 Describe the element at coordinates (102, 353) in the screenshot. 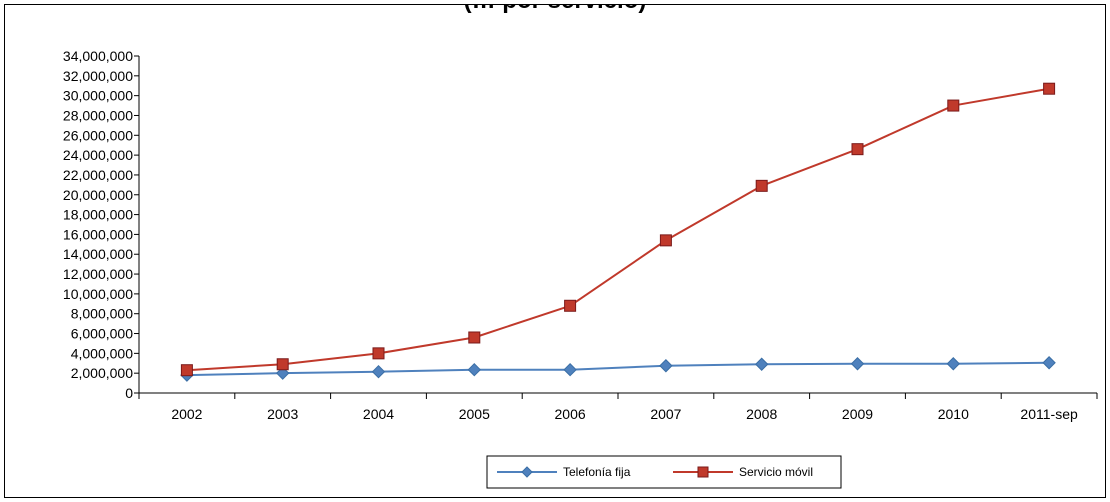

I see `y-tick-label: 4,000,000` at that location.